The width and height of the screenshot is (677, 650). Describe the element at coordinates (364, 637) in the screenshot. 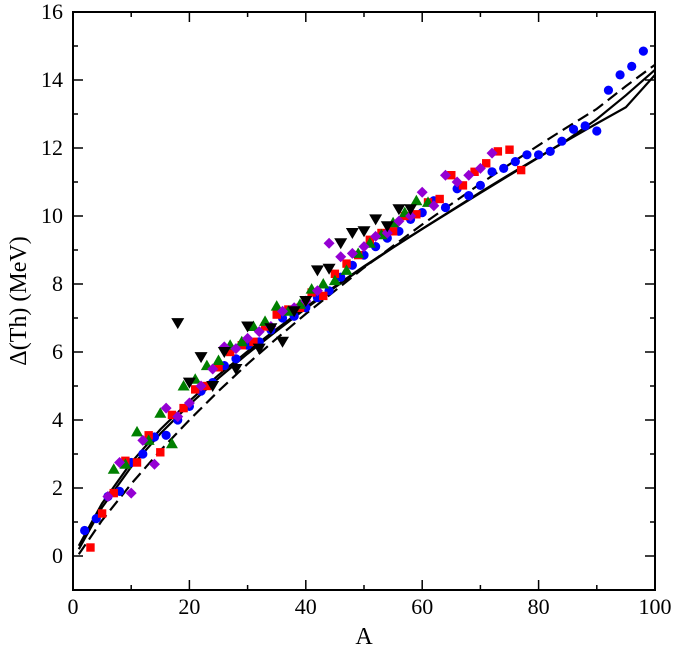

I see `x-axis-label: A` at that location.